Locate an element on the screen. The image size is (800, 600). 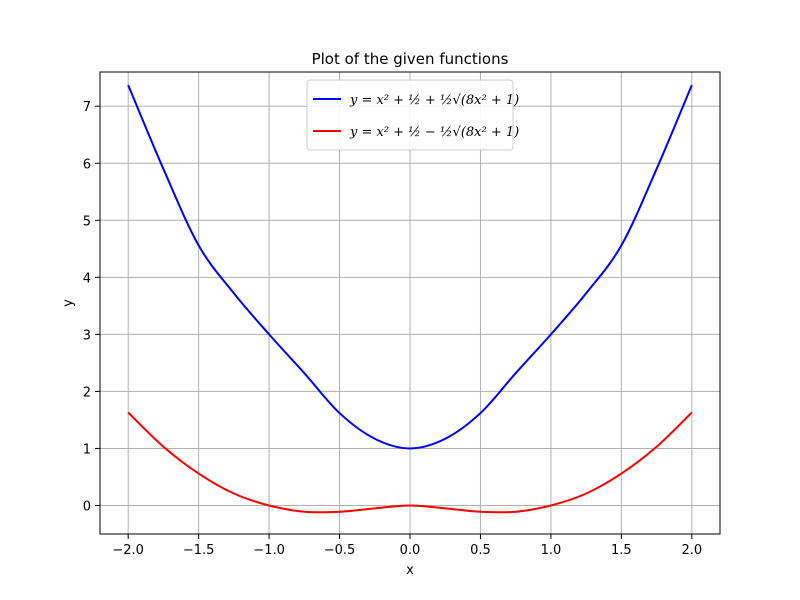
y-tick-label: 1 is located at coordinates (87, 449).